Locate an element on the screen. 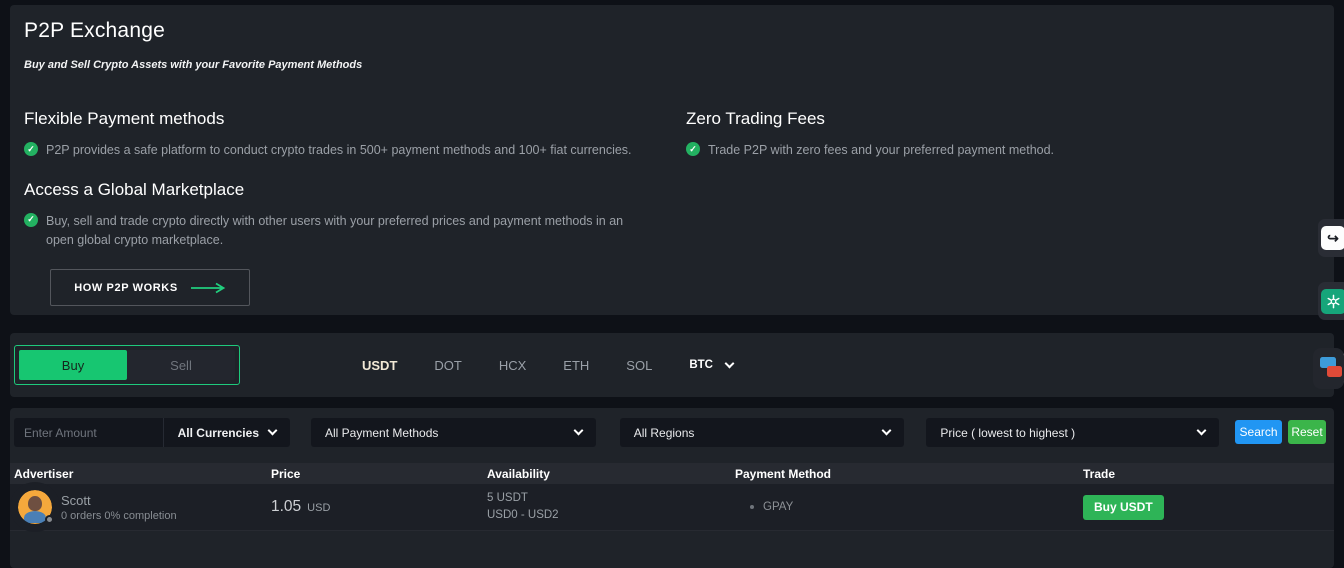 The height and width of the screenshot is (568, 1344). availability-amount: 5 USDT is located at coordinates (507, 497).